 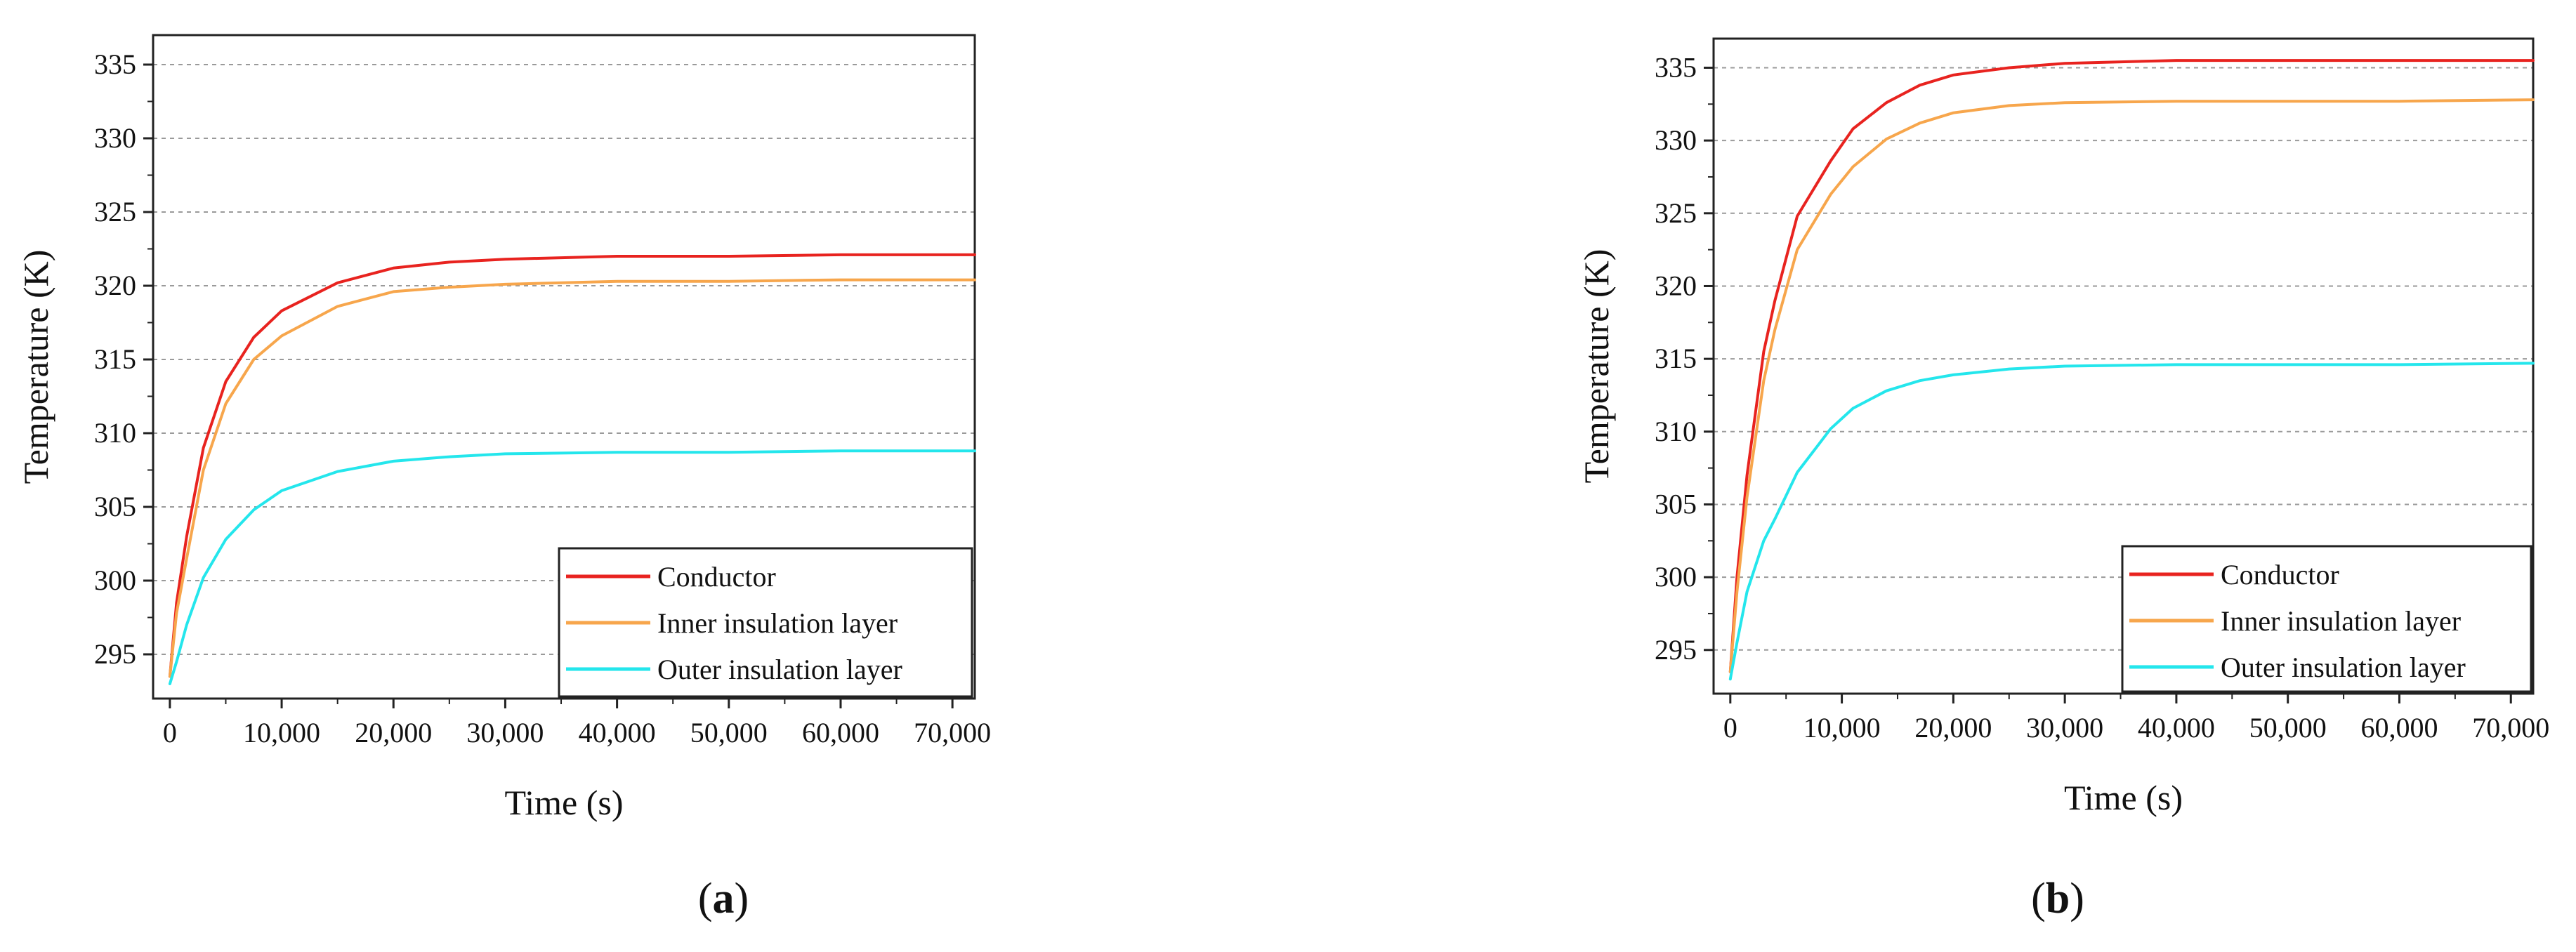 I want to click on panel-label: (a), so click(x=723, y=899).